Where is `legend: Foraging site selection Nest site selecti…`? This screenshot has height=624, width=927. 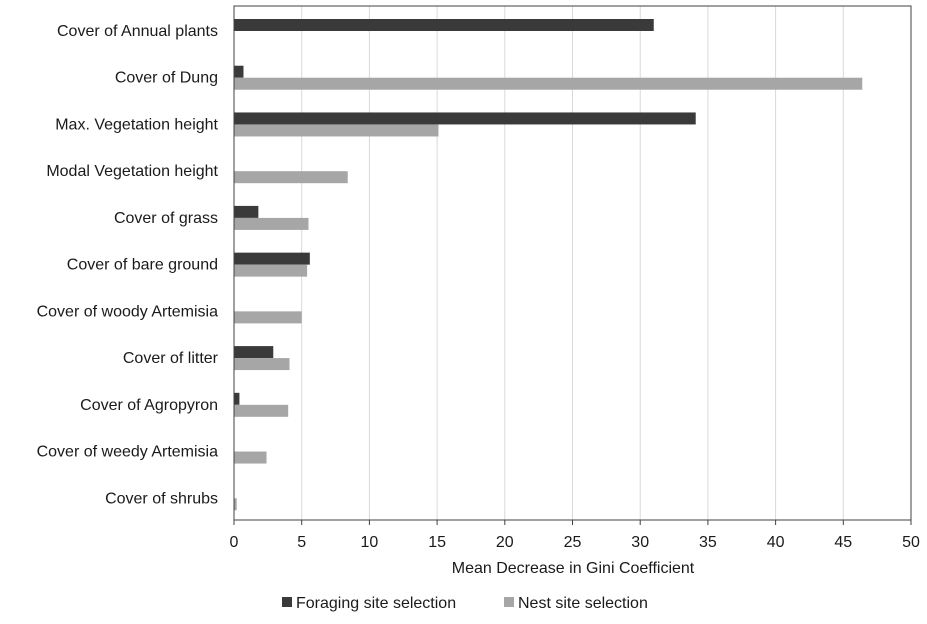
legend: Foraging site selection Nest site selecti… is located at coordinates (465, 603).